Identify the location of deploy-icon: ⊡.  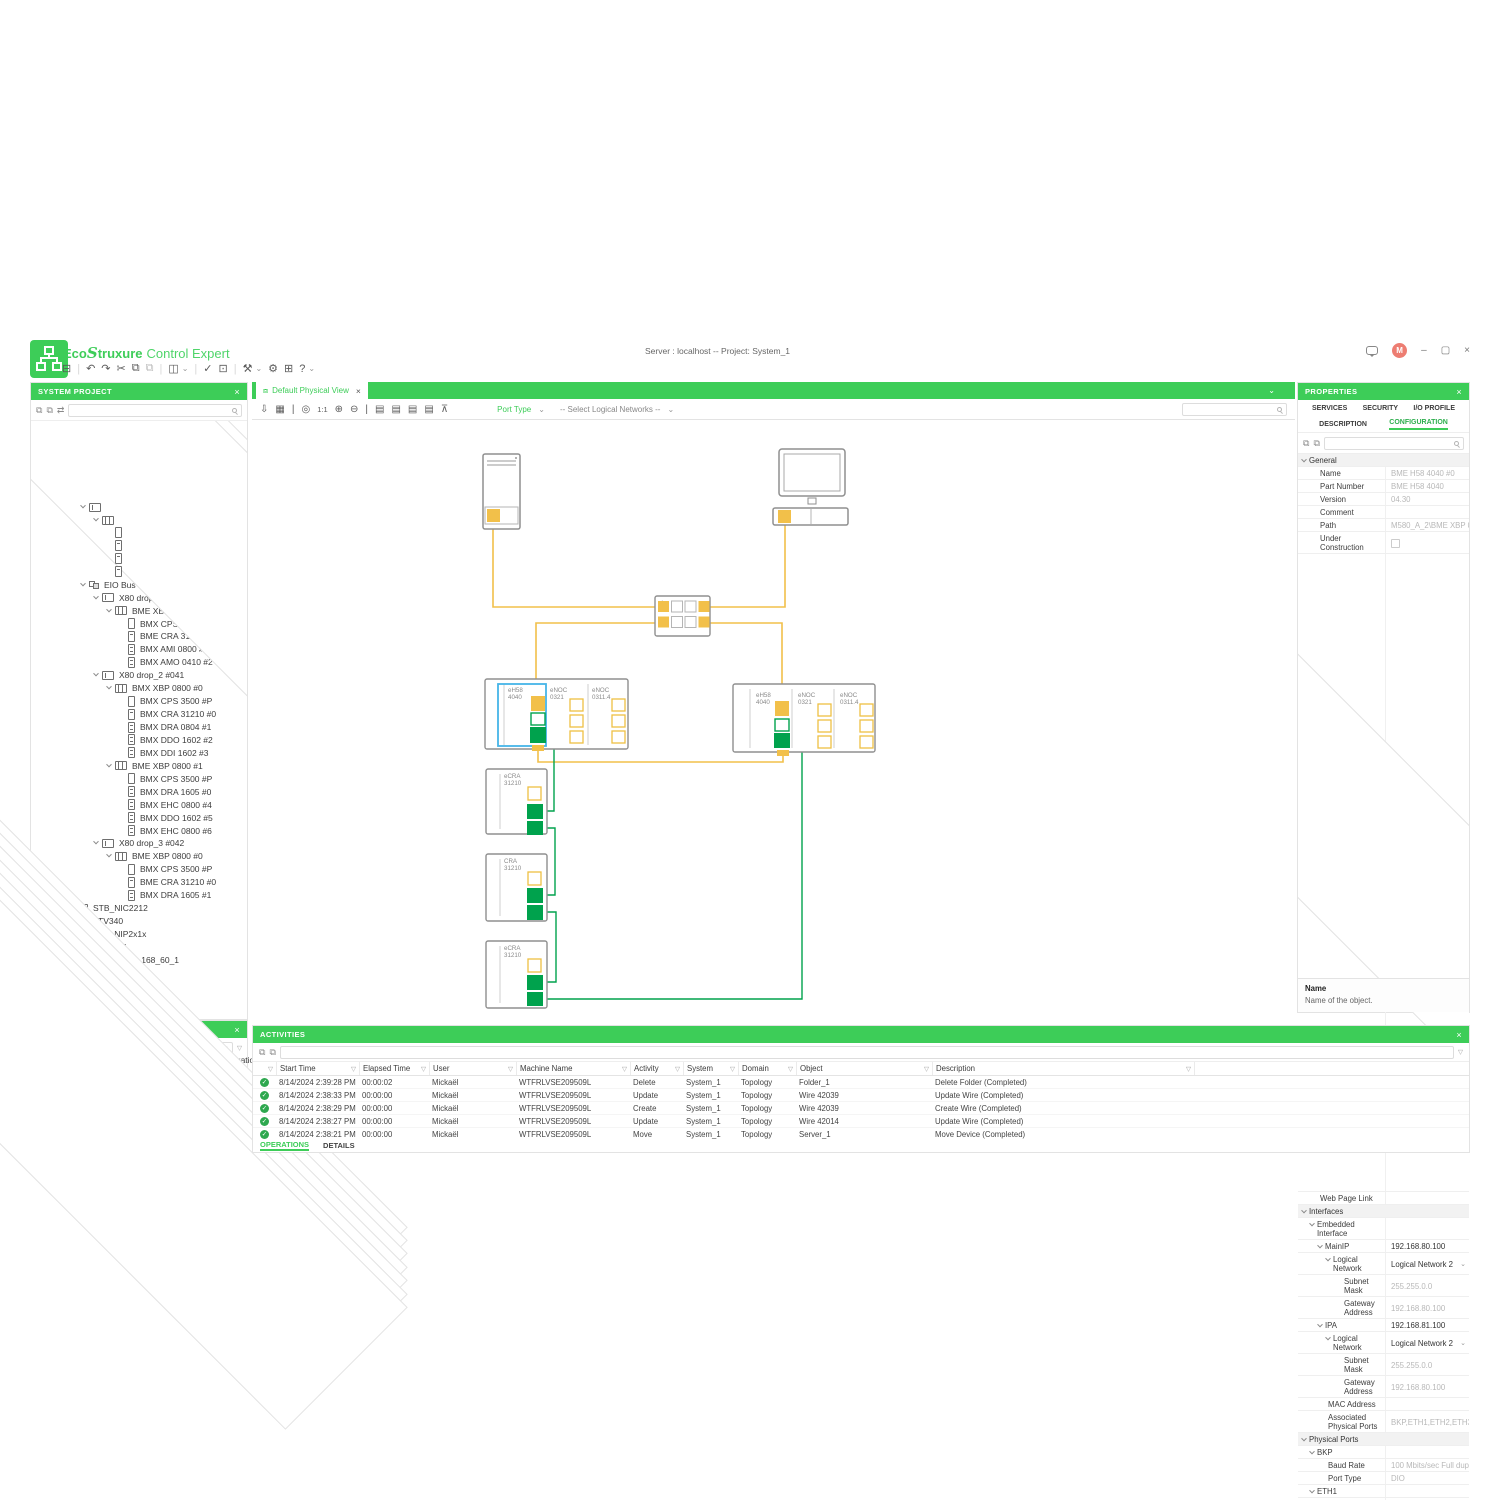
(223, 369).